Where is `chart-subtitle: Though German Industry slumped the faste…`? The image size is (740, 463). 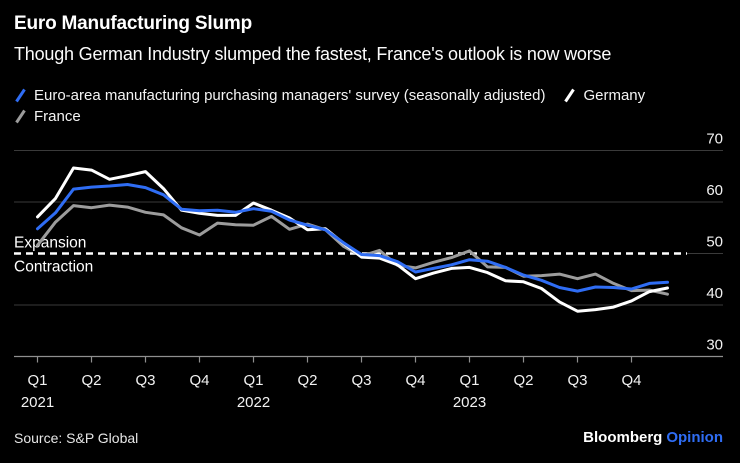 chart-subtitle: Though German Industry slumped the faste… is located at coordinates (313, 54).